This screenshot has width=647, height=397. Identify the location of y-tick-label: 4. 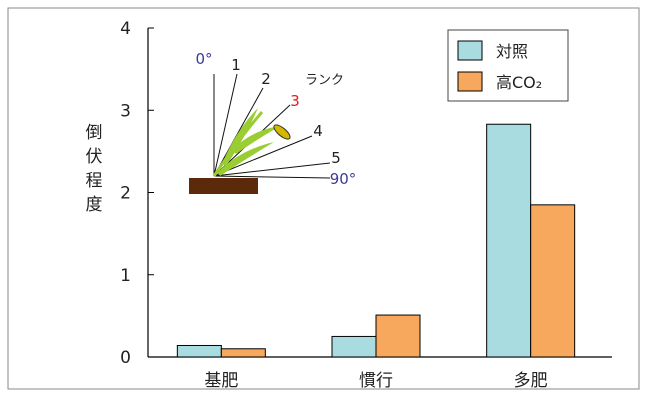
(125, 29).